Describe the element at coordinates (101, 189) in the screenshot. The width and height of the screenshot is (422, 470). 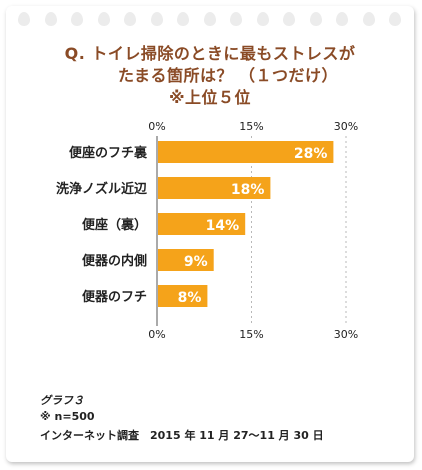
I see `category-label: 洗浄ノズル近辺` at that location.